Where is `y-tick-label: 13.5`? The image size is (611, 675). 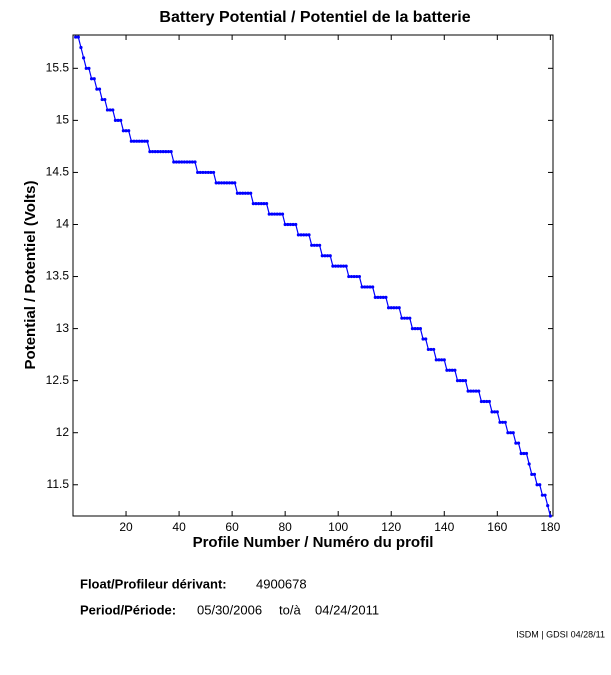 y-tick-label: 13.5 is located at coordinates (58, 276).